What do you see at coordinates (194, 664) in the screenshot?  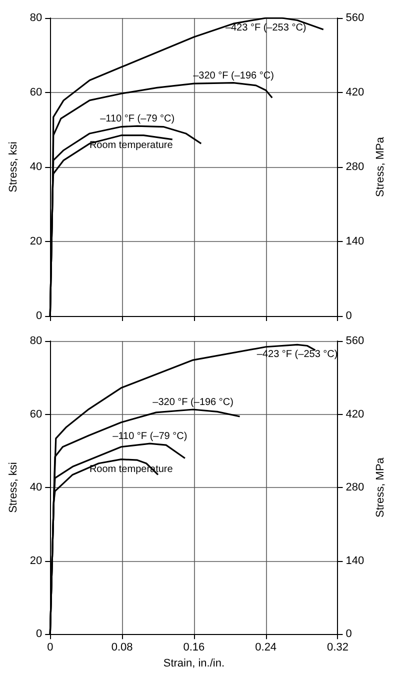 I see `x-axis-title: Strain, in./in.` at bounding box center [194, 664].